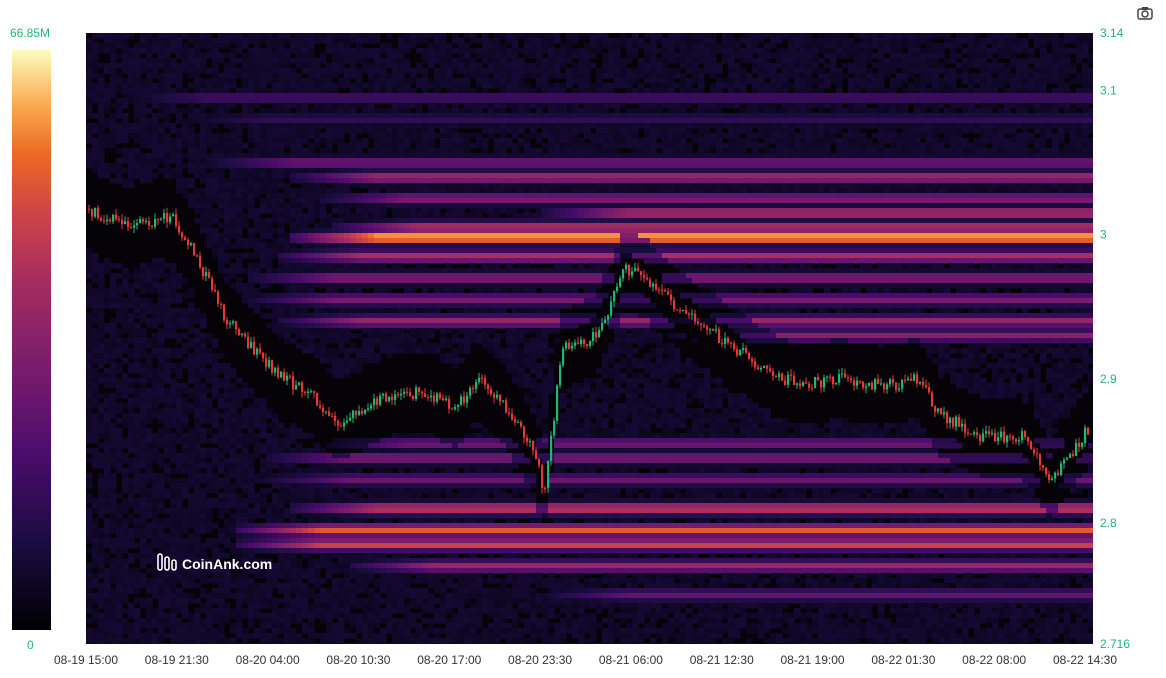  Describe the element at coordinates (1145, 13) in the screenshot. I see `camera-icon` at that location.